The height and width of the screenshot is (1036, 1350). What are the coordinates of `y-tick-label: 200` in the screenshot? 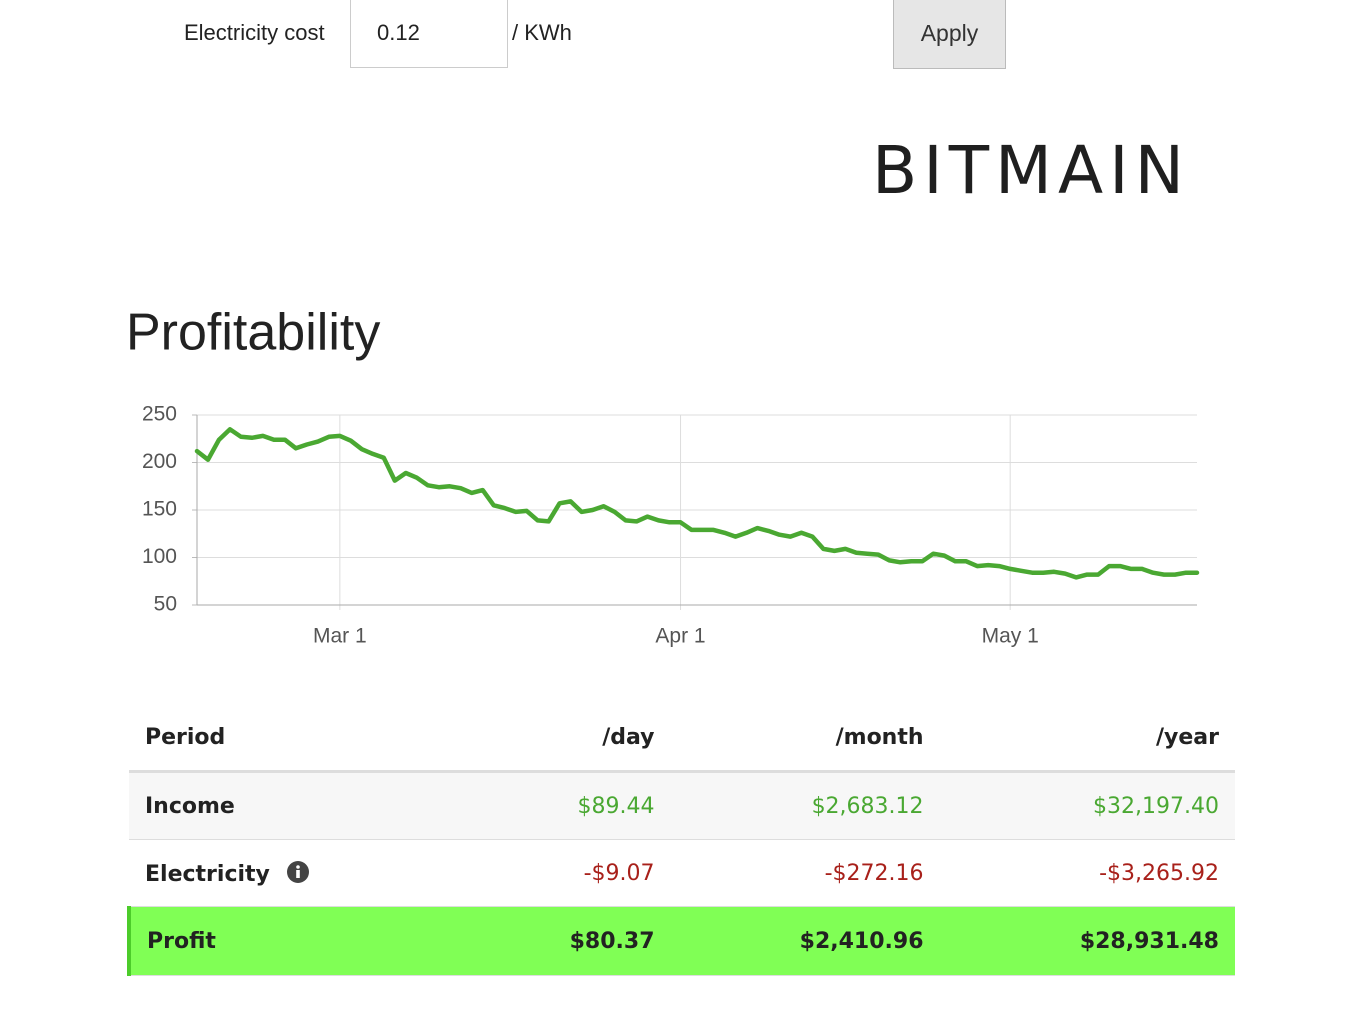 It's located at (159, 461).